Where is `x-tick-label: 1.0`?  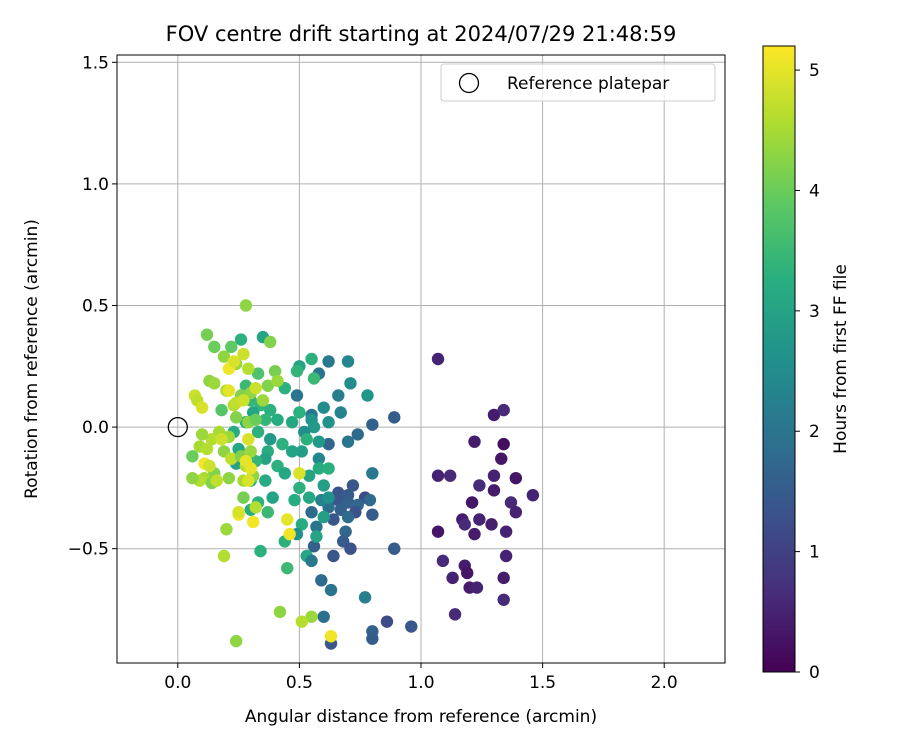
x-tick-label: 1.0 is located at coordinates (420, 683).